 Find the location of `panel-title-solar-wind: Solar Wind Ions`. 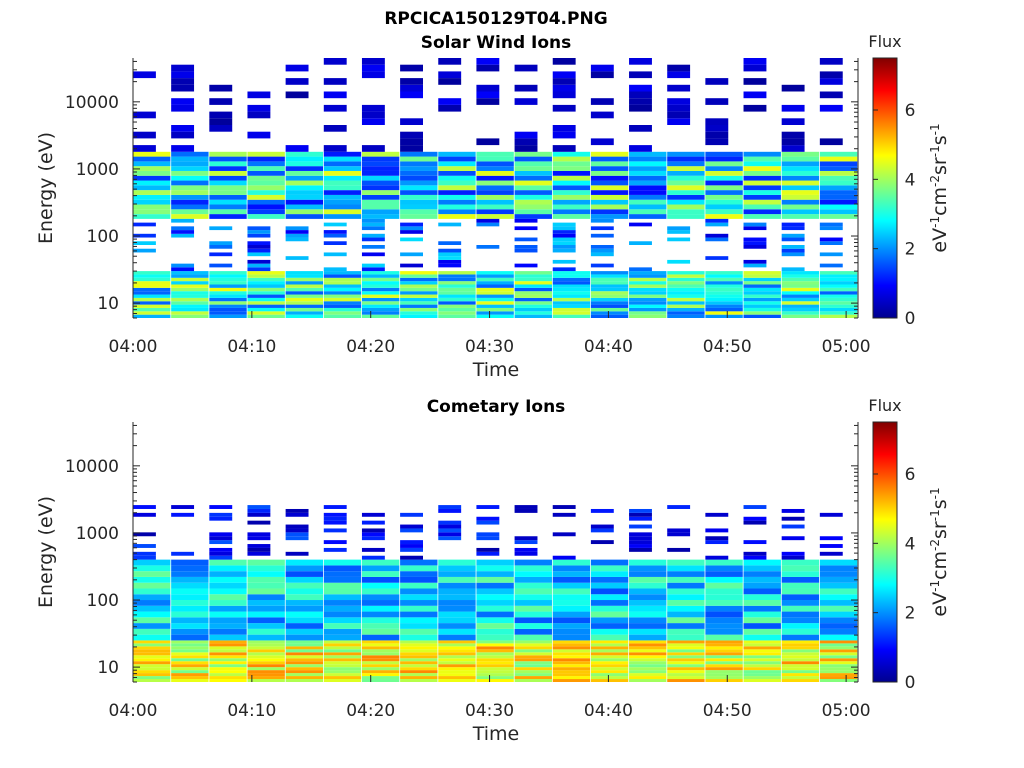

panel-title-solar-wind: Solar Wind Ions is located at coordinates (496, 43).